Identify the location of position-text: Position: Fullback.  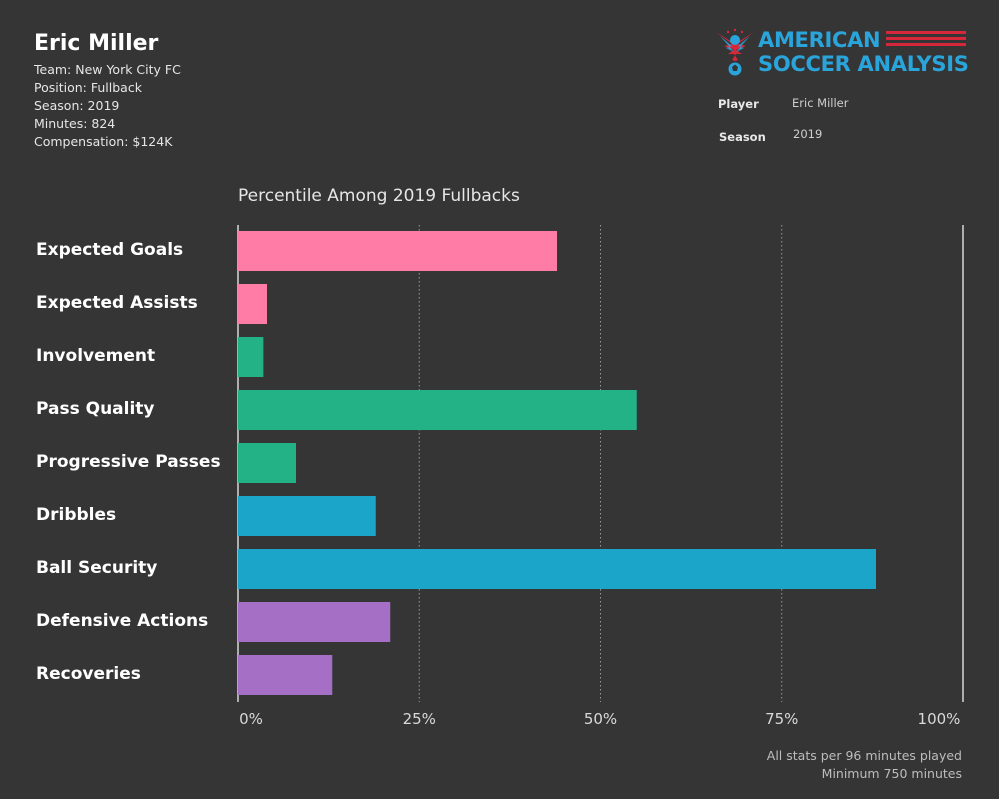
(88, 87).